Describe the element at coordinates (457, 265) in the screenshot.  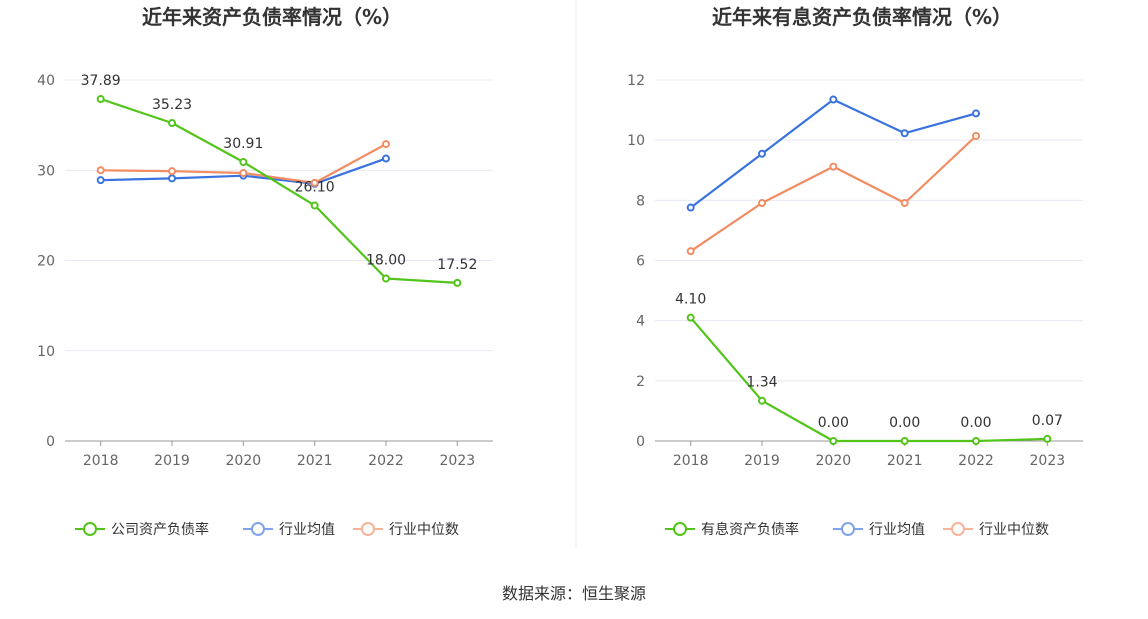
I see `data-label: 17.52` at that location.